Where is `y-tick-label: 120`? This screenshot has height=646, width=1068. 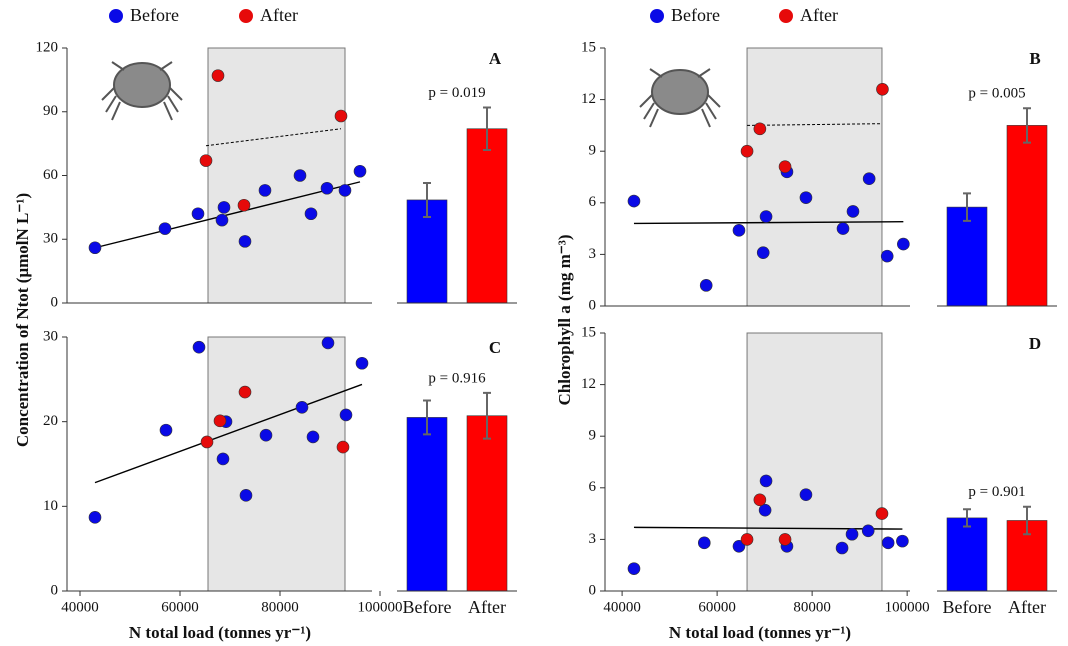
y-tick-label: 120 is located at coordinates (47, 47).